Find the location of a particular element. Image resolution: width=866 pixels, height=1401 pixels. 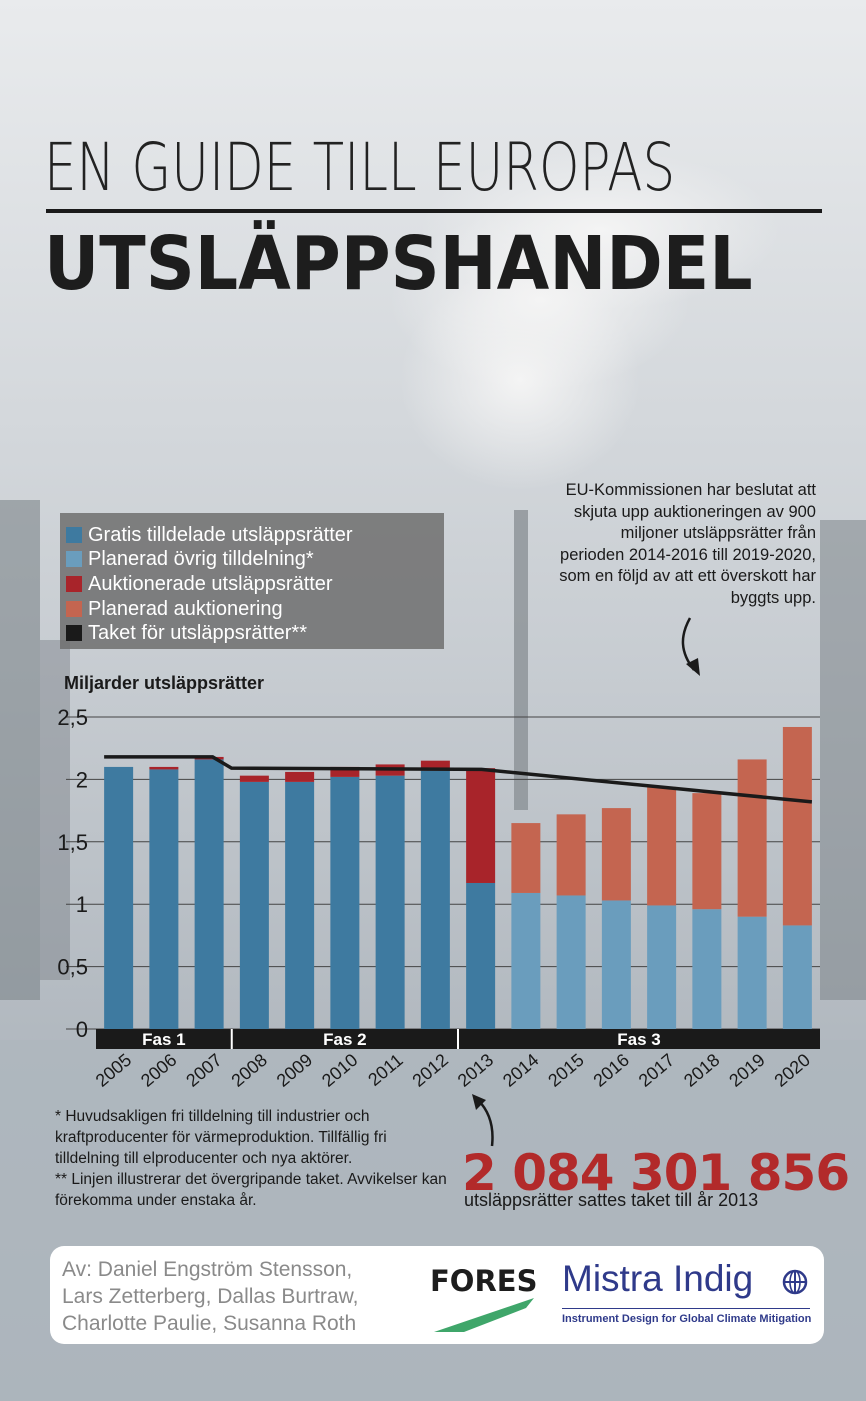

y-tick-label: 0,5 is located at coordinates (72, 967).